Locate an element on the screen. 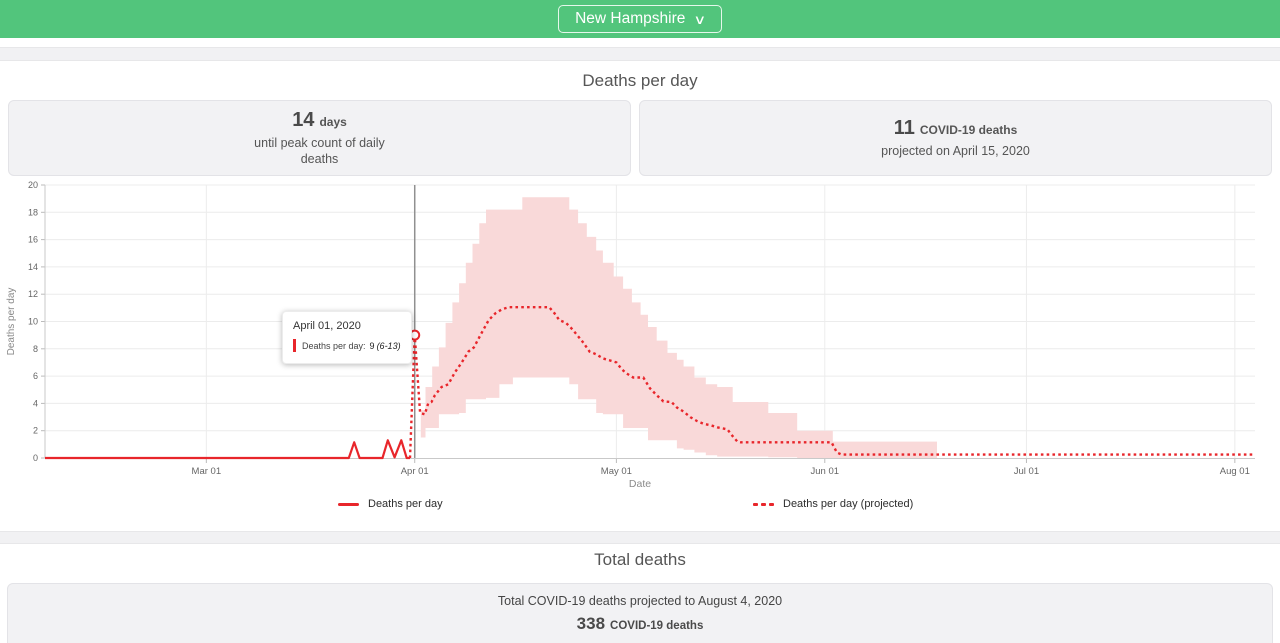 This screenshot has width=1280, height=643. y-tick-label: 12 is located at coordinates (33, 294).